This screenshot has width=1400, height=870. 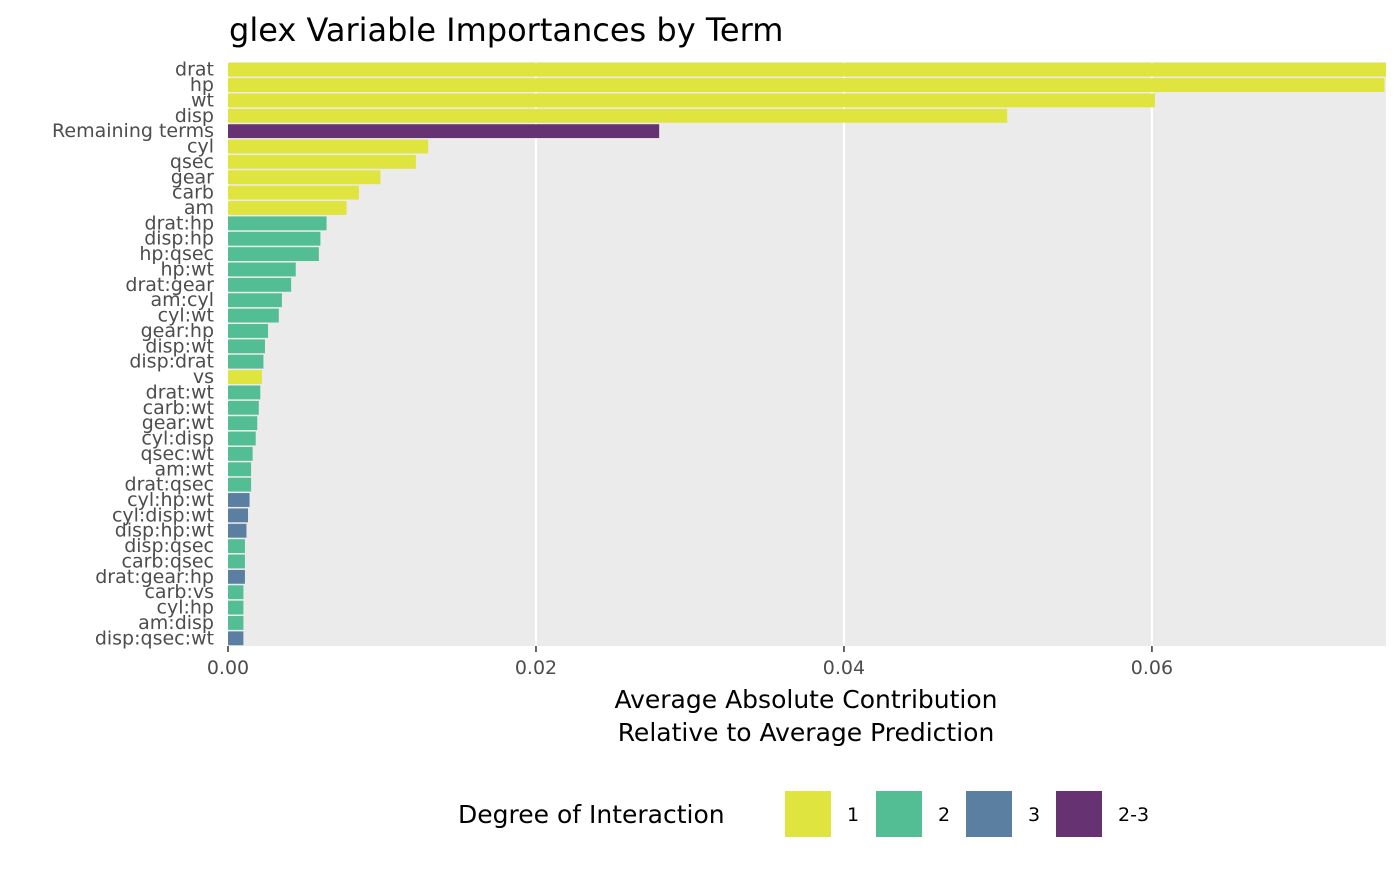 What do you see at coordinates (193, 193) in the screenshot?
I see `y-tick-label: carb` at bounding box center [193, 193].